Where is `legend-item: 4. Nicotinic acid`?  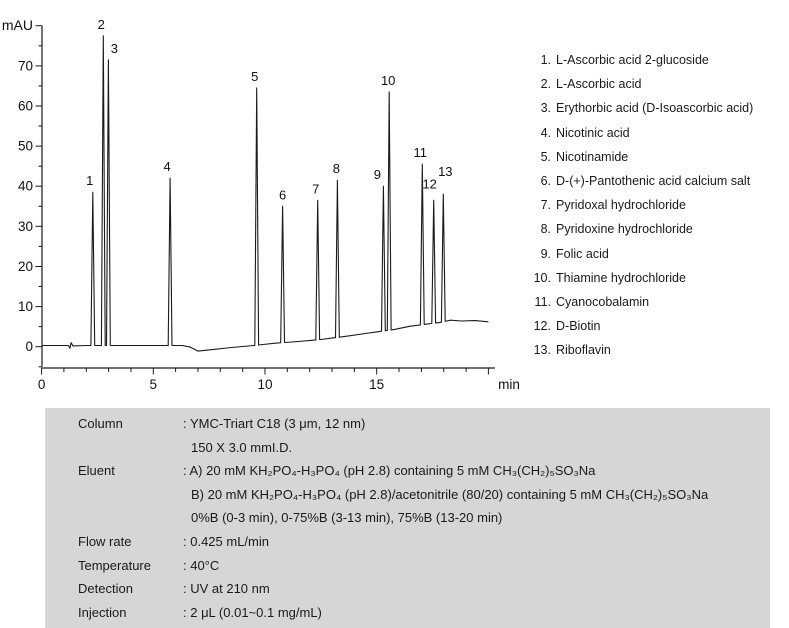 legend-item: 4. Nicotinic acid is located at coordinates (639, 133).